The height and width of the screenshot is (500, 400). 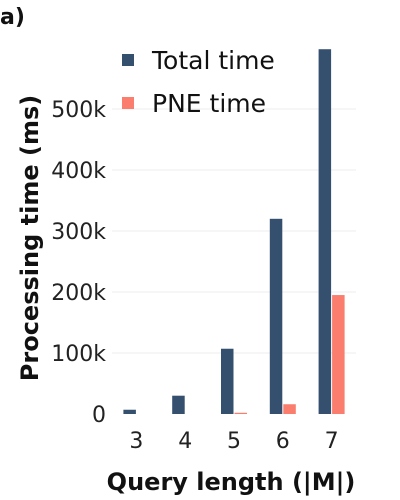 I want to click on y-axis-ticks: 0 100k 200k 300k 400k 500k, so click(x=78, y=263).